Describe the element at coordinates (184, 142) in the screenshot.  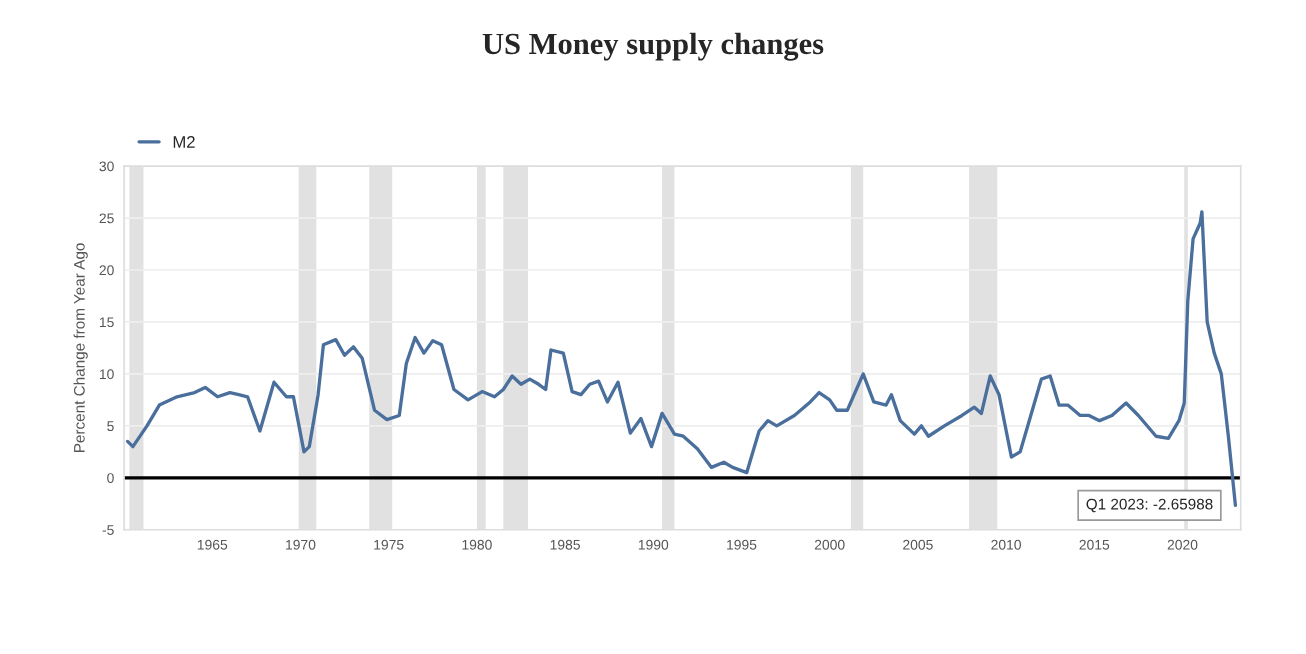
I see `legend-label: M2` at that location.